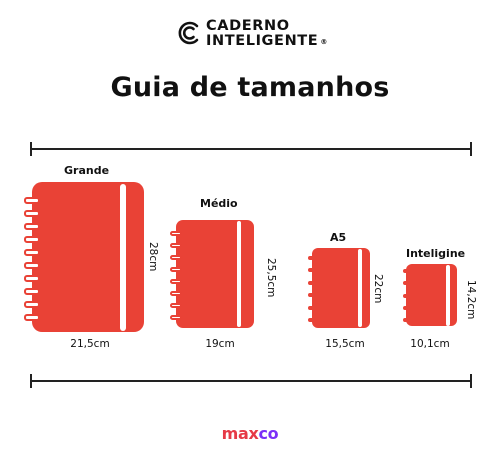  What do you see at coordinates (250, 87) in the screenshot?
I see `page-title: Guia de tamanhos` at bounding box center [250, 87].